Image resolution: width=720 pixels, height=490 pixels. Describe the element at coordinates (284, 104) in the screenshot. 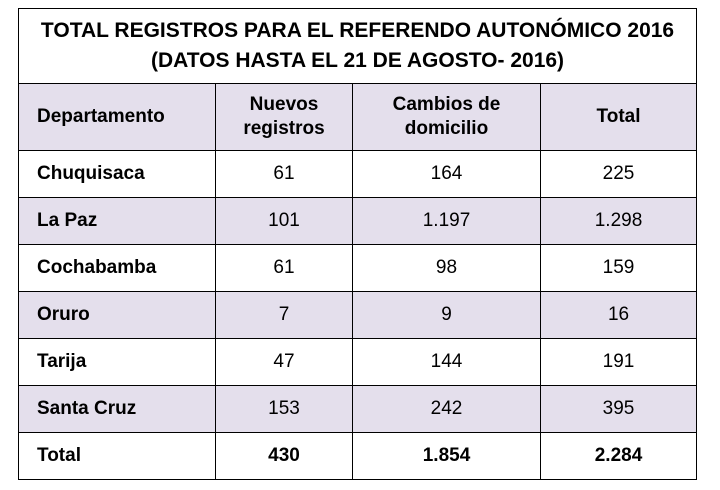

I see `column-header-nuevos-line-1: Nuevos` at that location.